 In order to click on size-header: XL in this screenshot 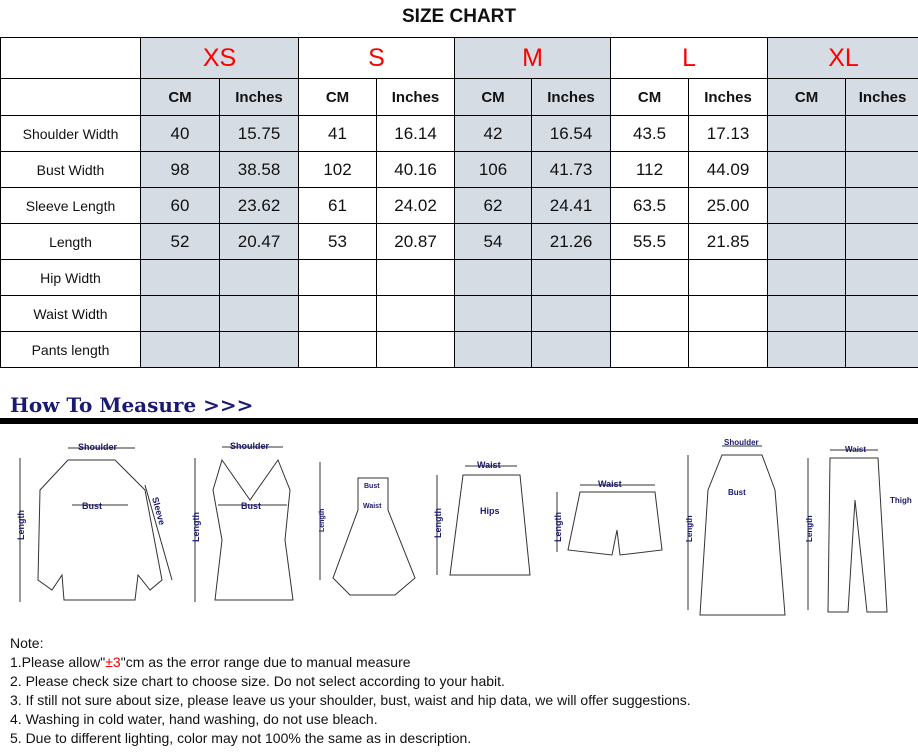, I will do `click(842, 58)`.